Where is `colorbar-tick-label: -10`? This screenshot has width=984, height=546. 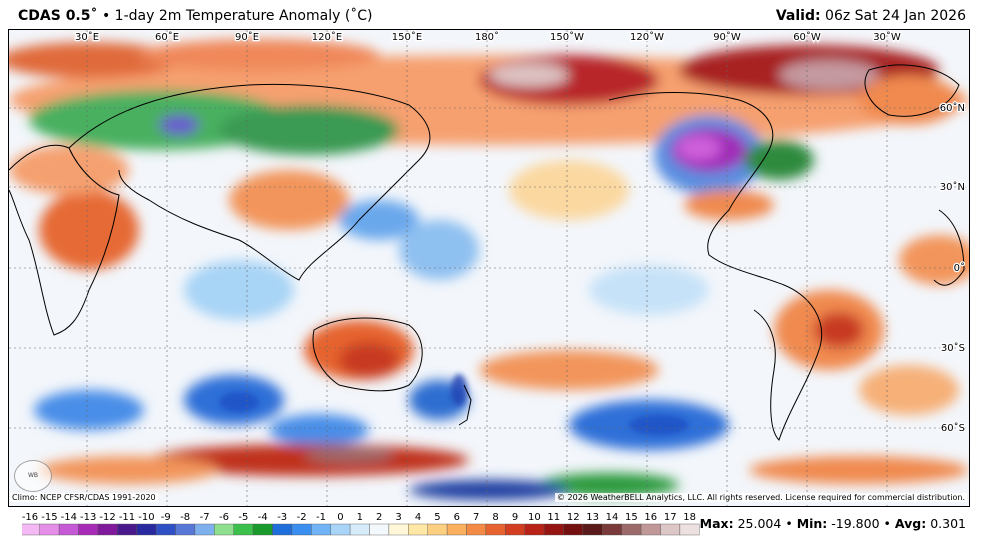 colorbar-tick-label: -10 is located at coordinates (146, 517).